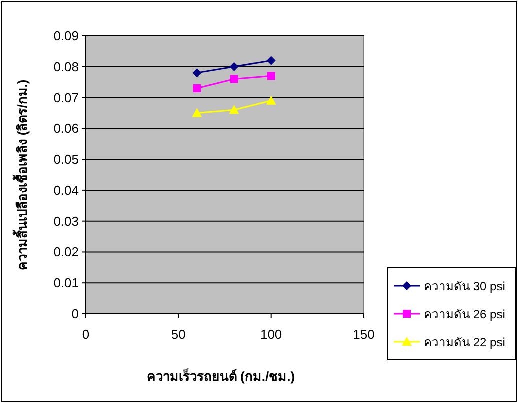 This screenshot has height=403, width=518. I want to click on x-tick-label: 100, so click(271, 334).